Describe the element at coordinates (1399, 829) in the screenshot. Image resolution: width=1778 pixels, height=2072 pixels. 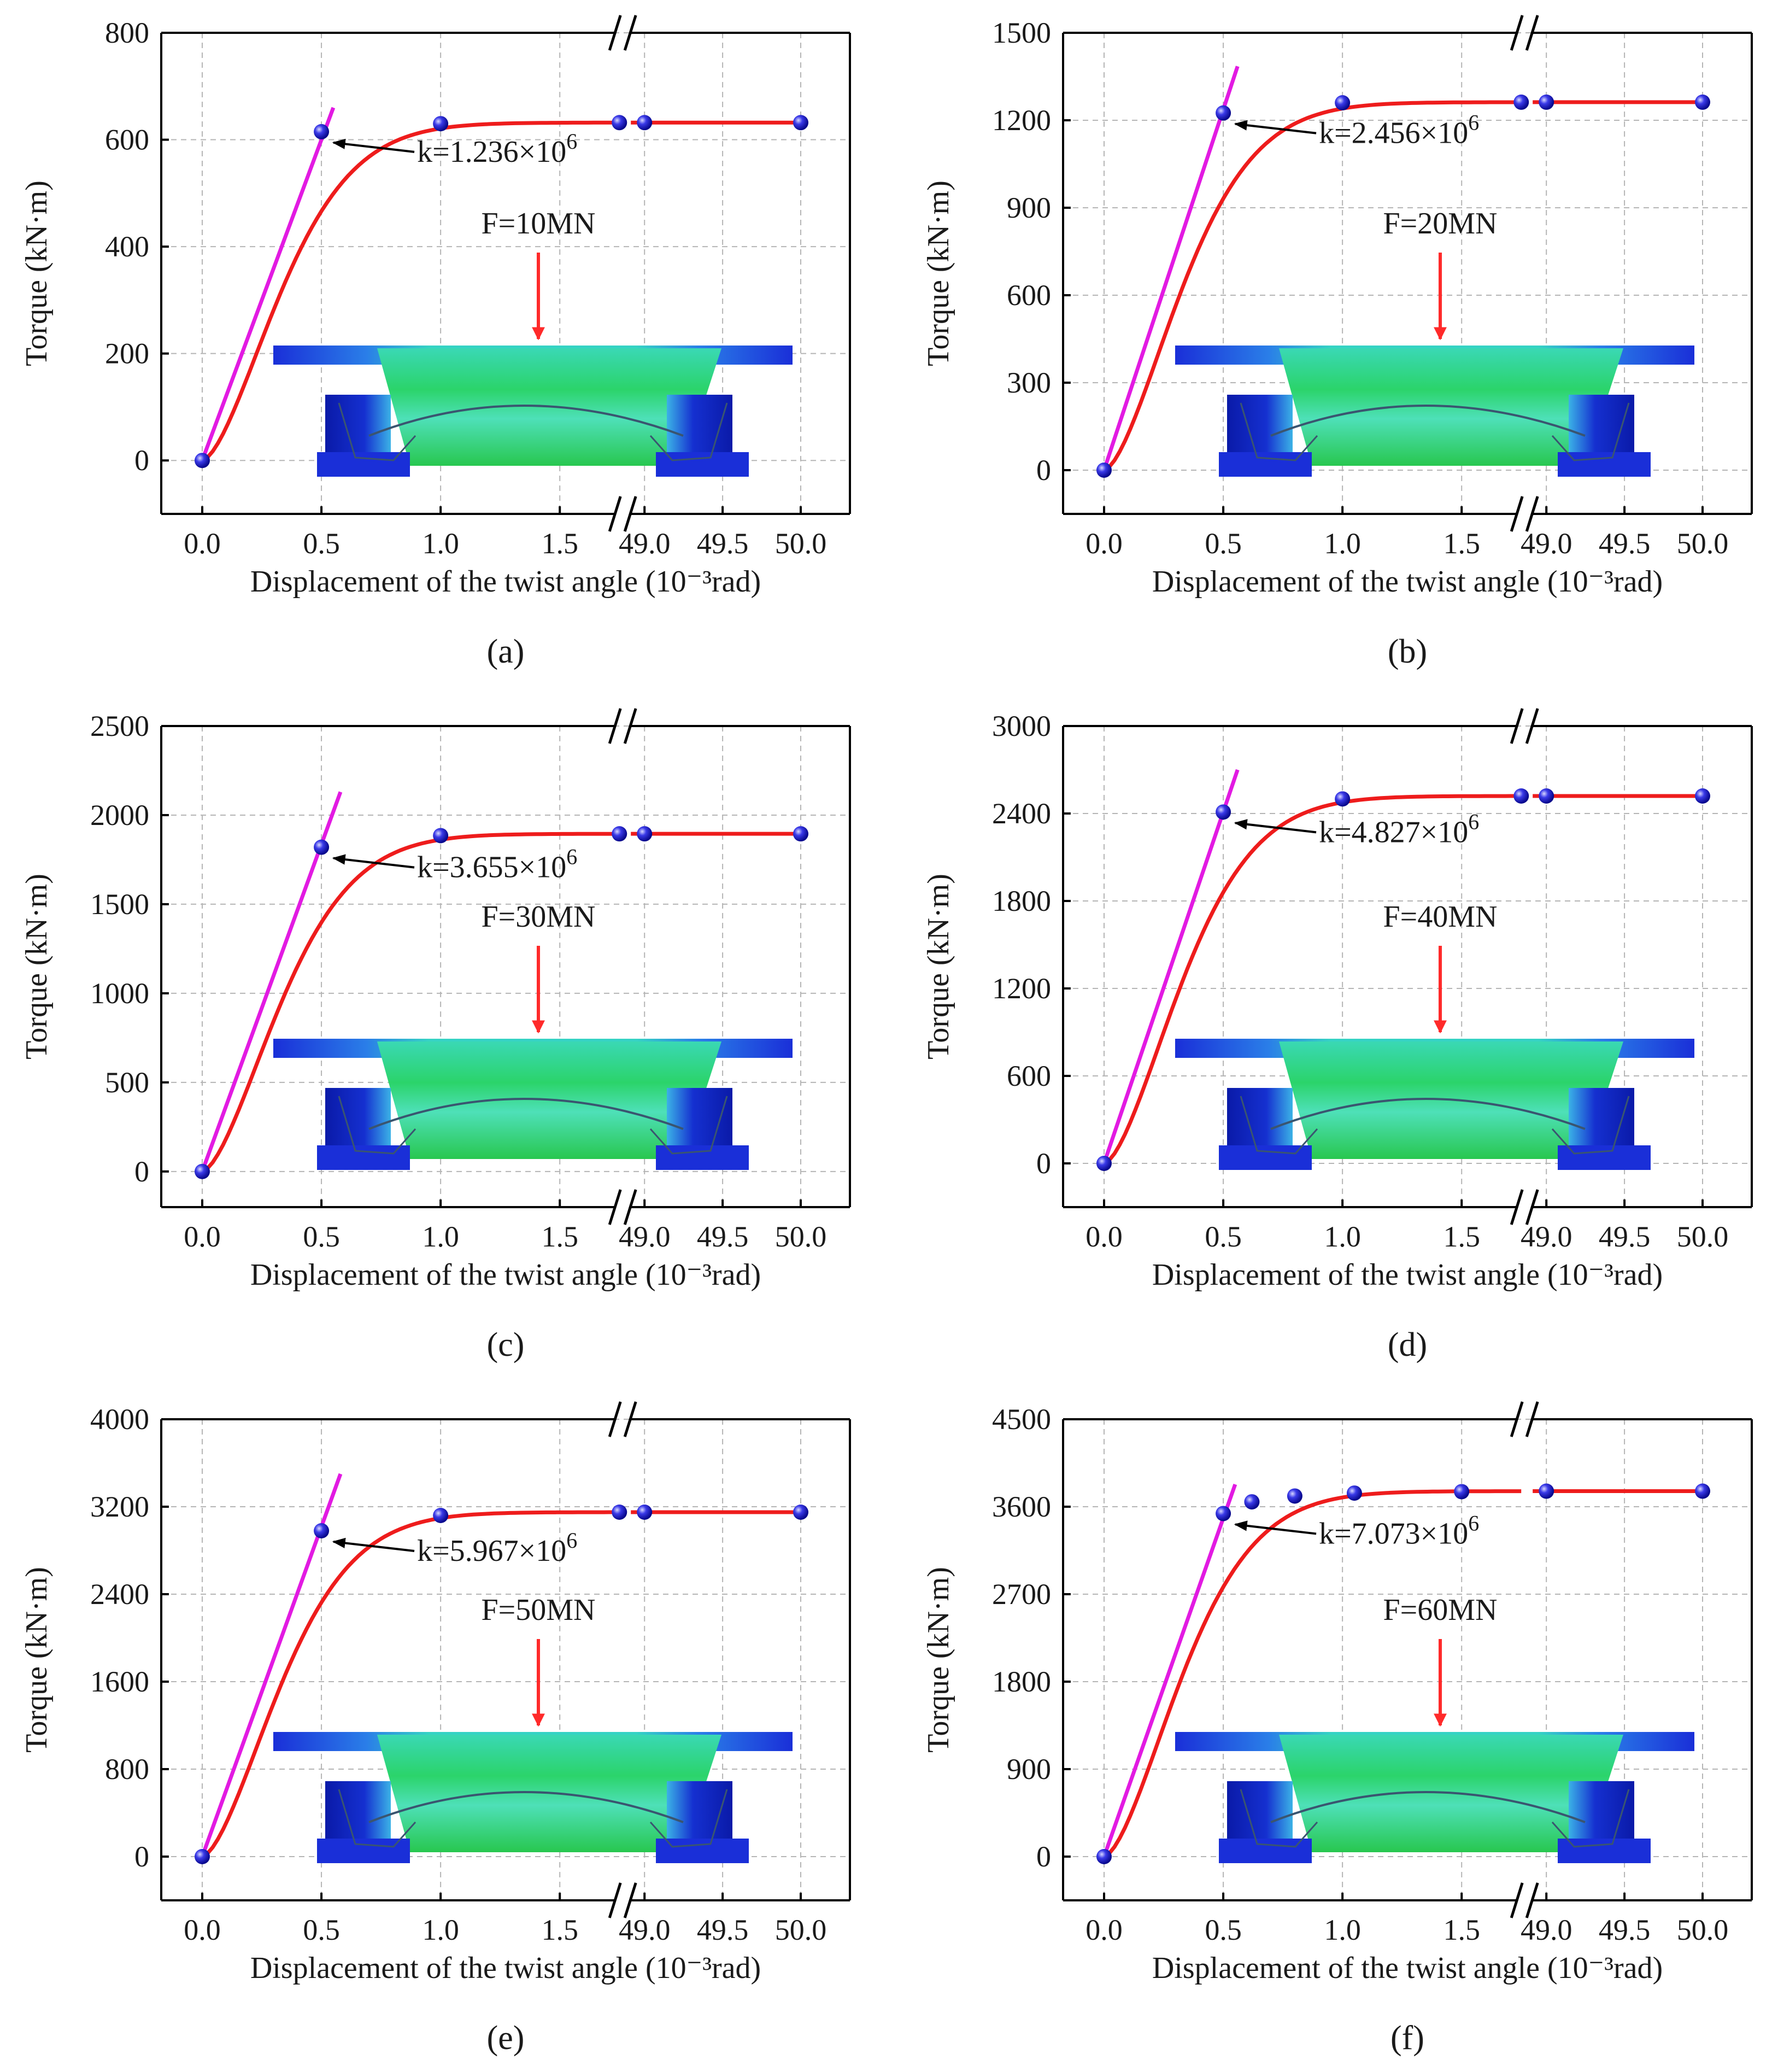
I see `stiffness-label: k=4.827×106` at that location.